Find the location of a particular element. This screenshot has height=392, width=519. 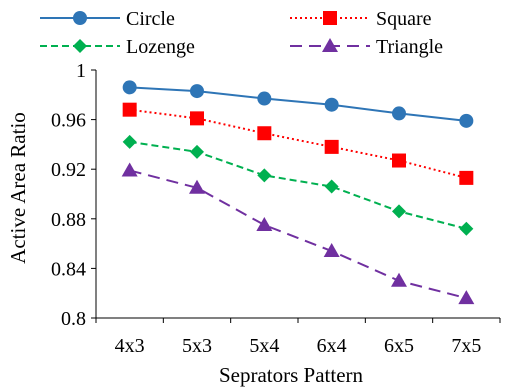

legend-label-triangle: Triangle is located at coordinates (409, 47).